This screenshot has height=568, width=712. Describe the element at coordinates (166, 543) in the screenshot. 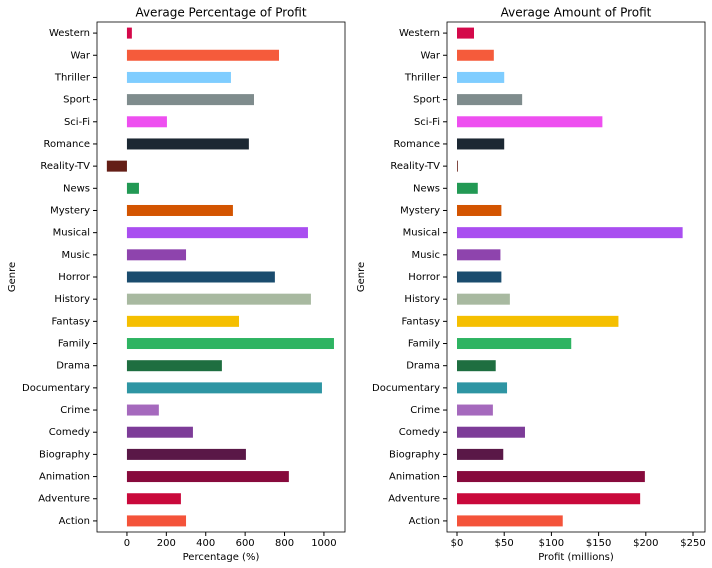

I see `x-tick-label: 200` at that location.